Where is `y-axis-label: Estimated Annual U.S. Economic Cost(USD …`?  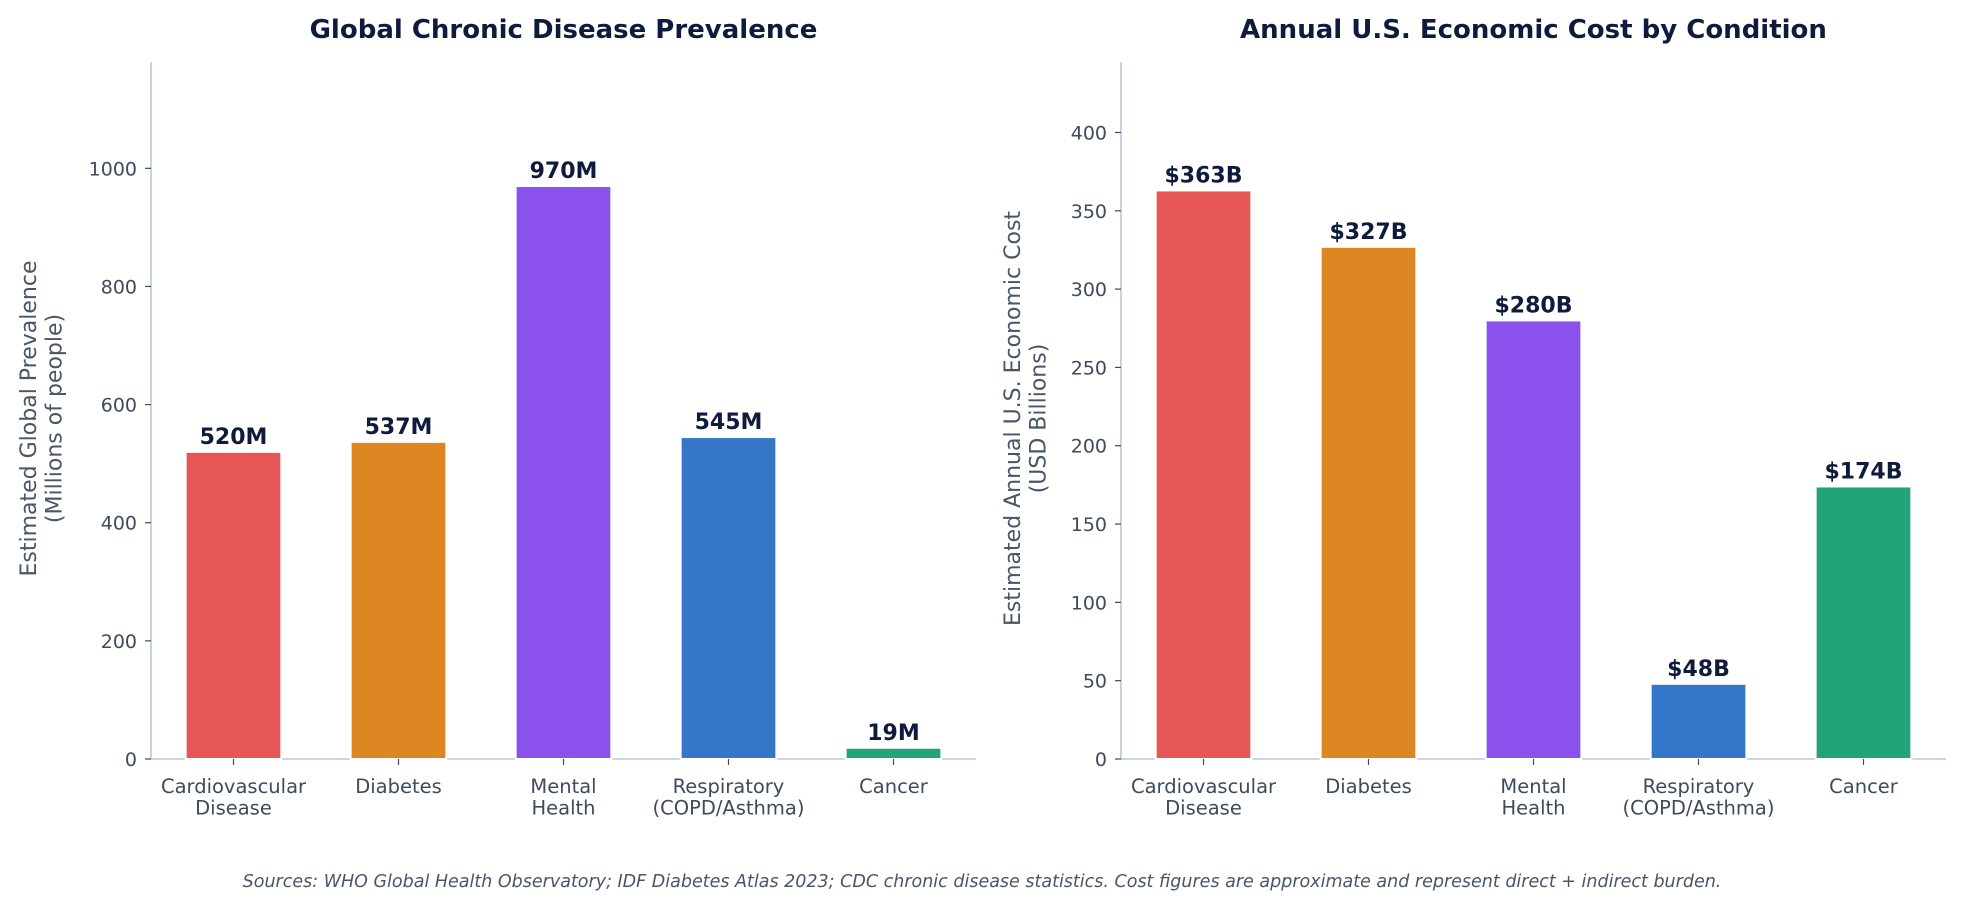
y-axis-label: Estimated Annual U.S. Economic Cost(USD … is located at coordinates (1026, 418).